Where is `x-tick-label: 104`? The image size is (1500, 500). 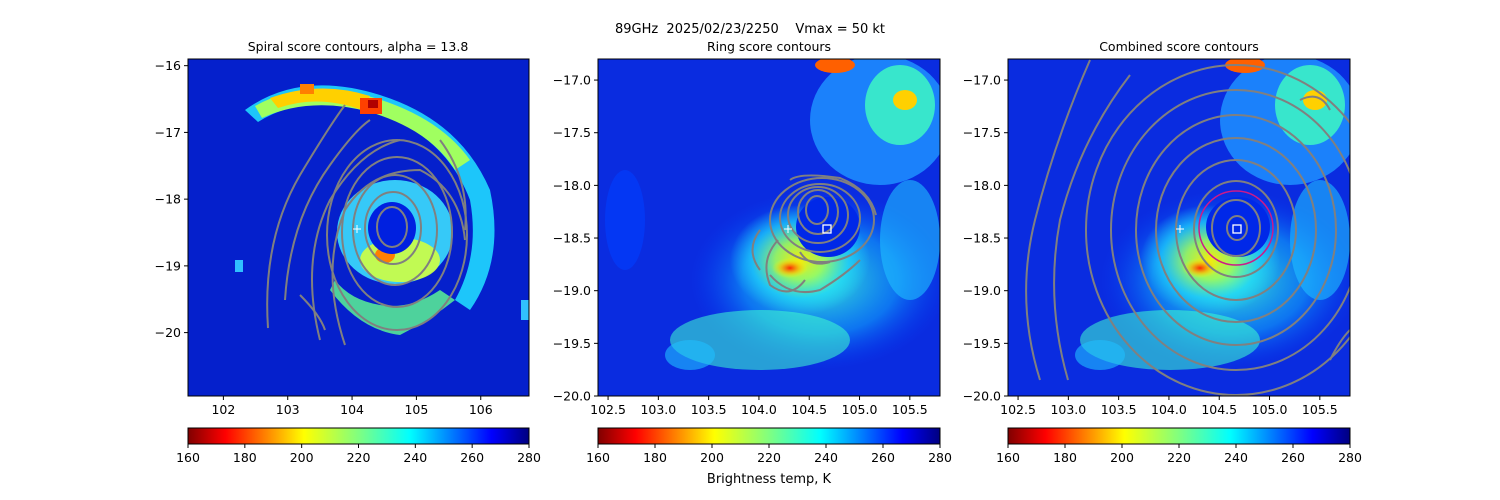
x-tick-label: 104 is located at coordinates (352, 409).